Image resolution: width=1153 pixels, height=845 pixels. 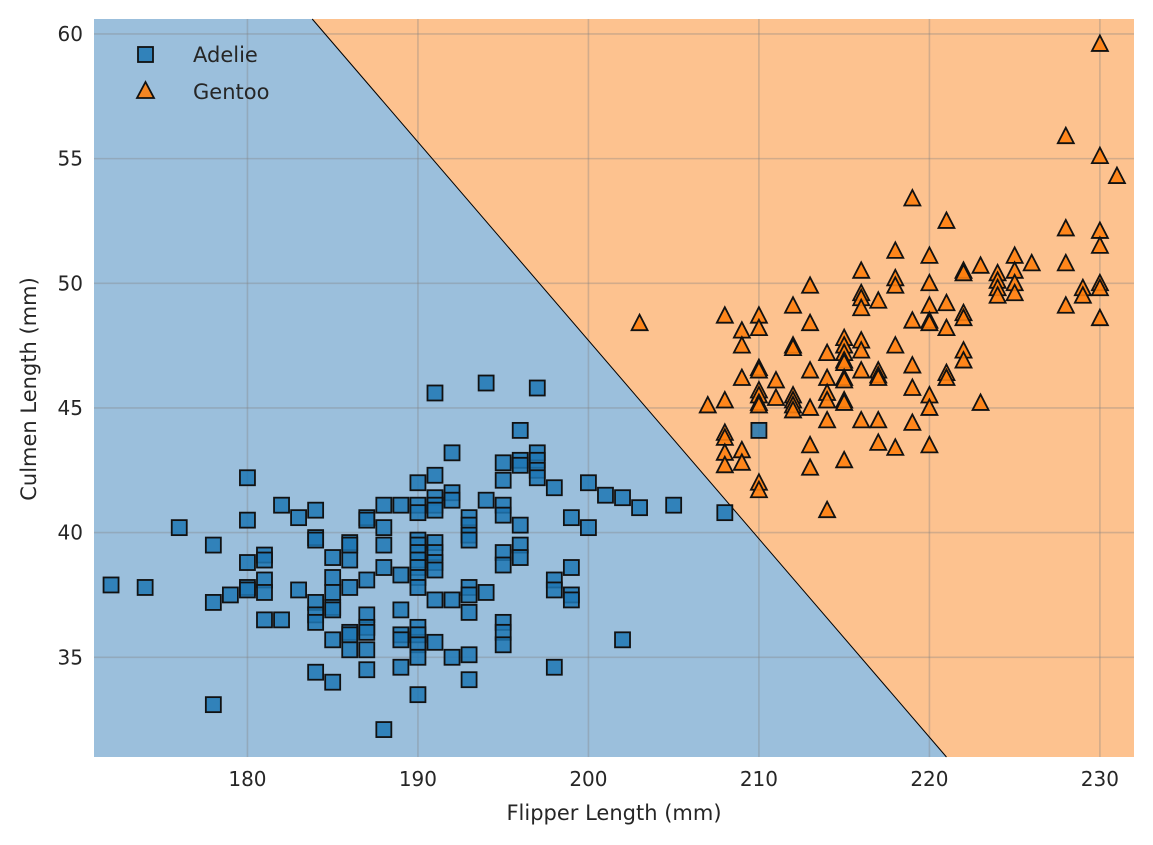 What do you see at coordinates (231, 92) in the screenshot?
I see `legend-label-gentoo: Gentoo` at bounding box center [231, 92].